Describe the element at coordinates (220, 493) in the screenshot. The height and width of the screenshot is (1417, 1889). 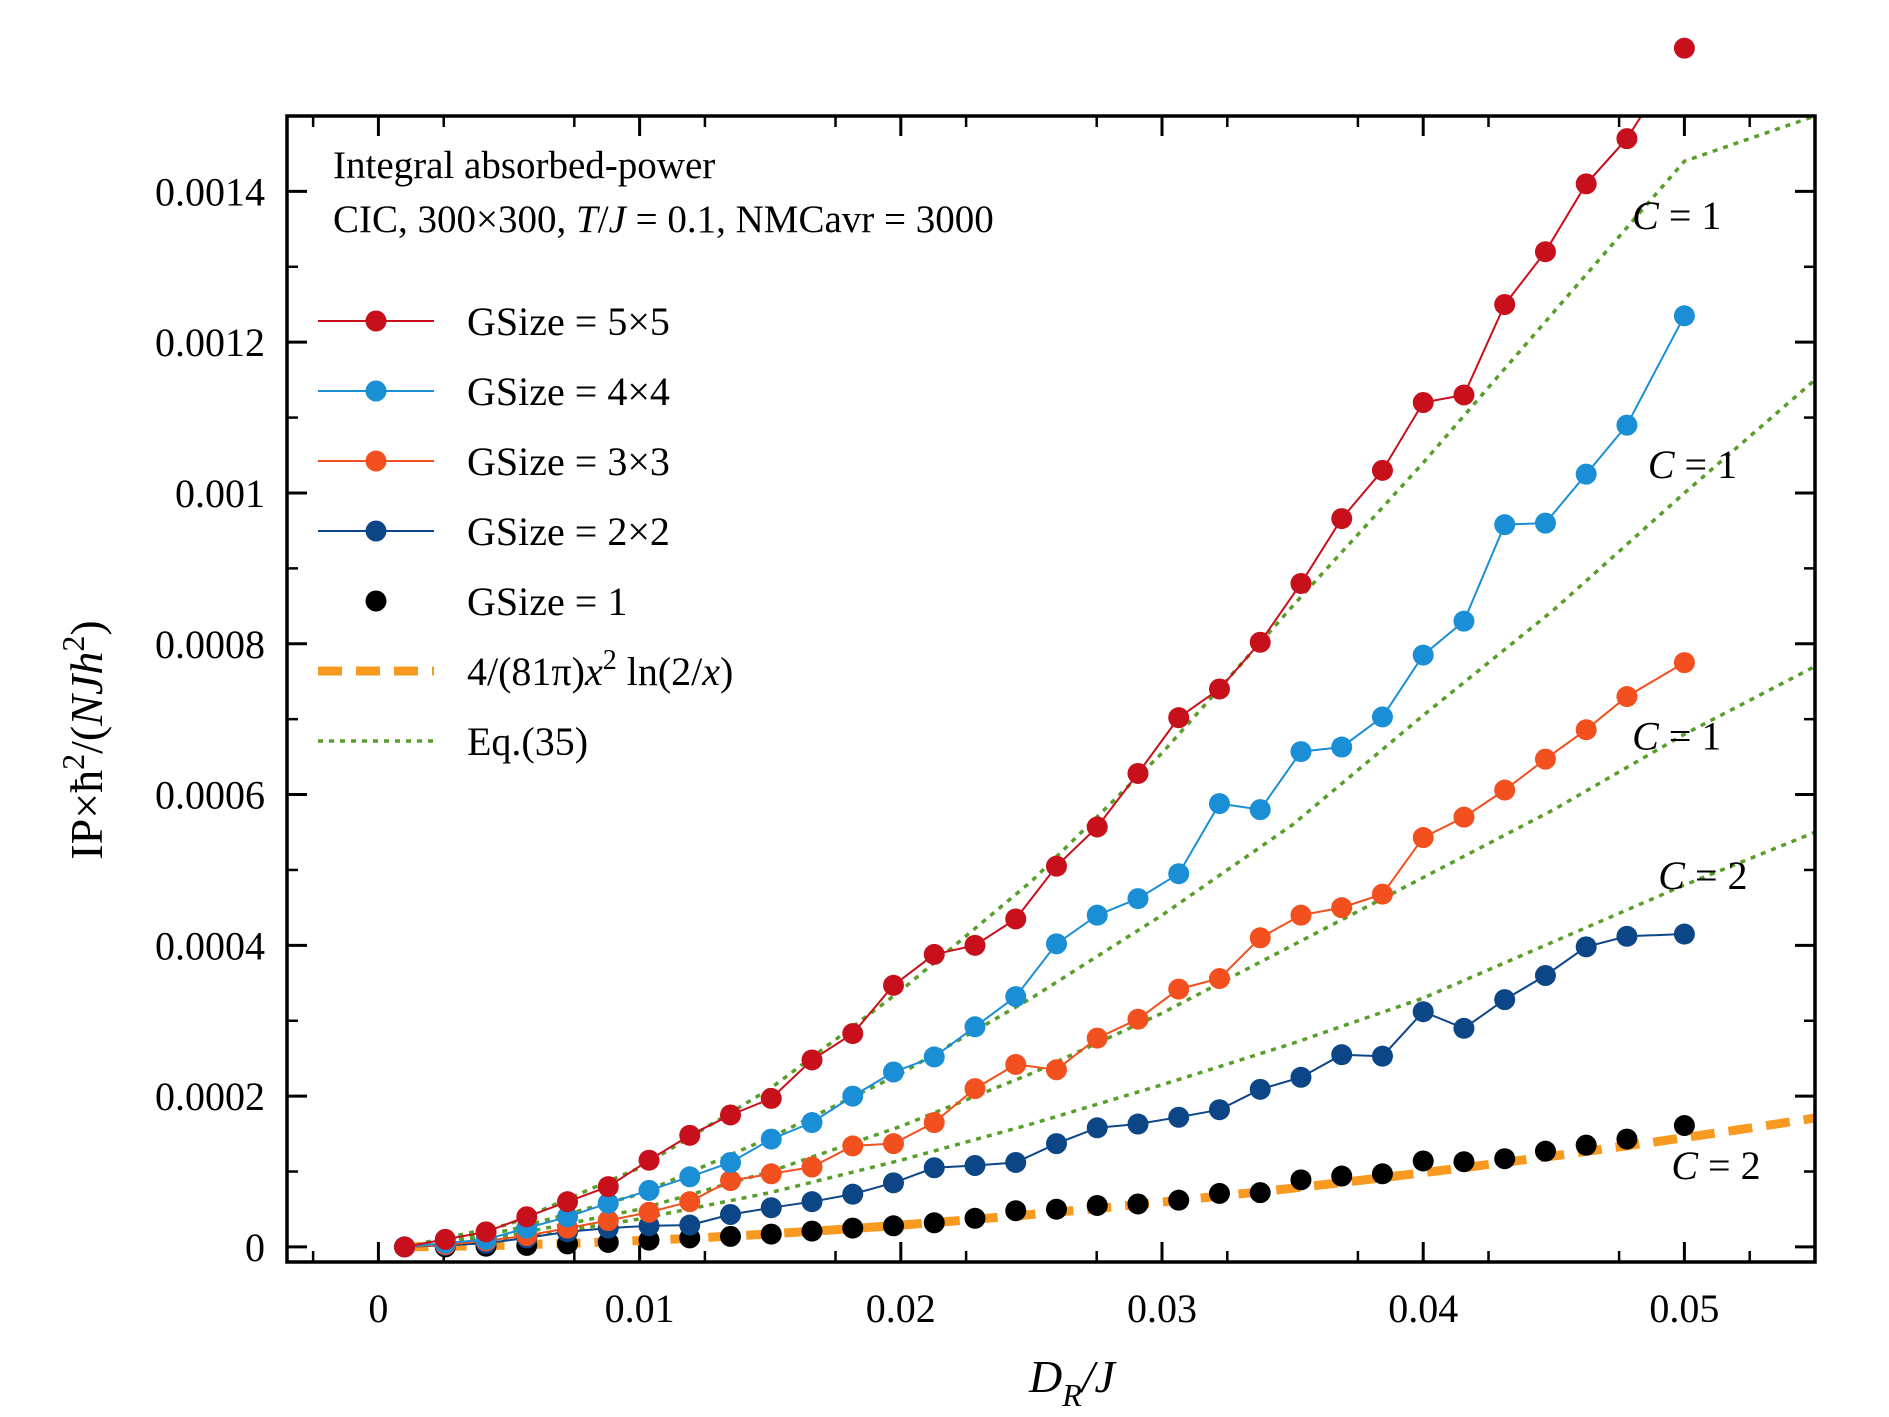
I see `y-tick-label: 0.001` at that location.